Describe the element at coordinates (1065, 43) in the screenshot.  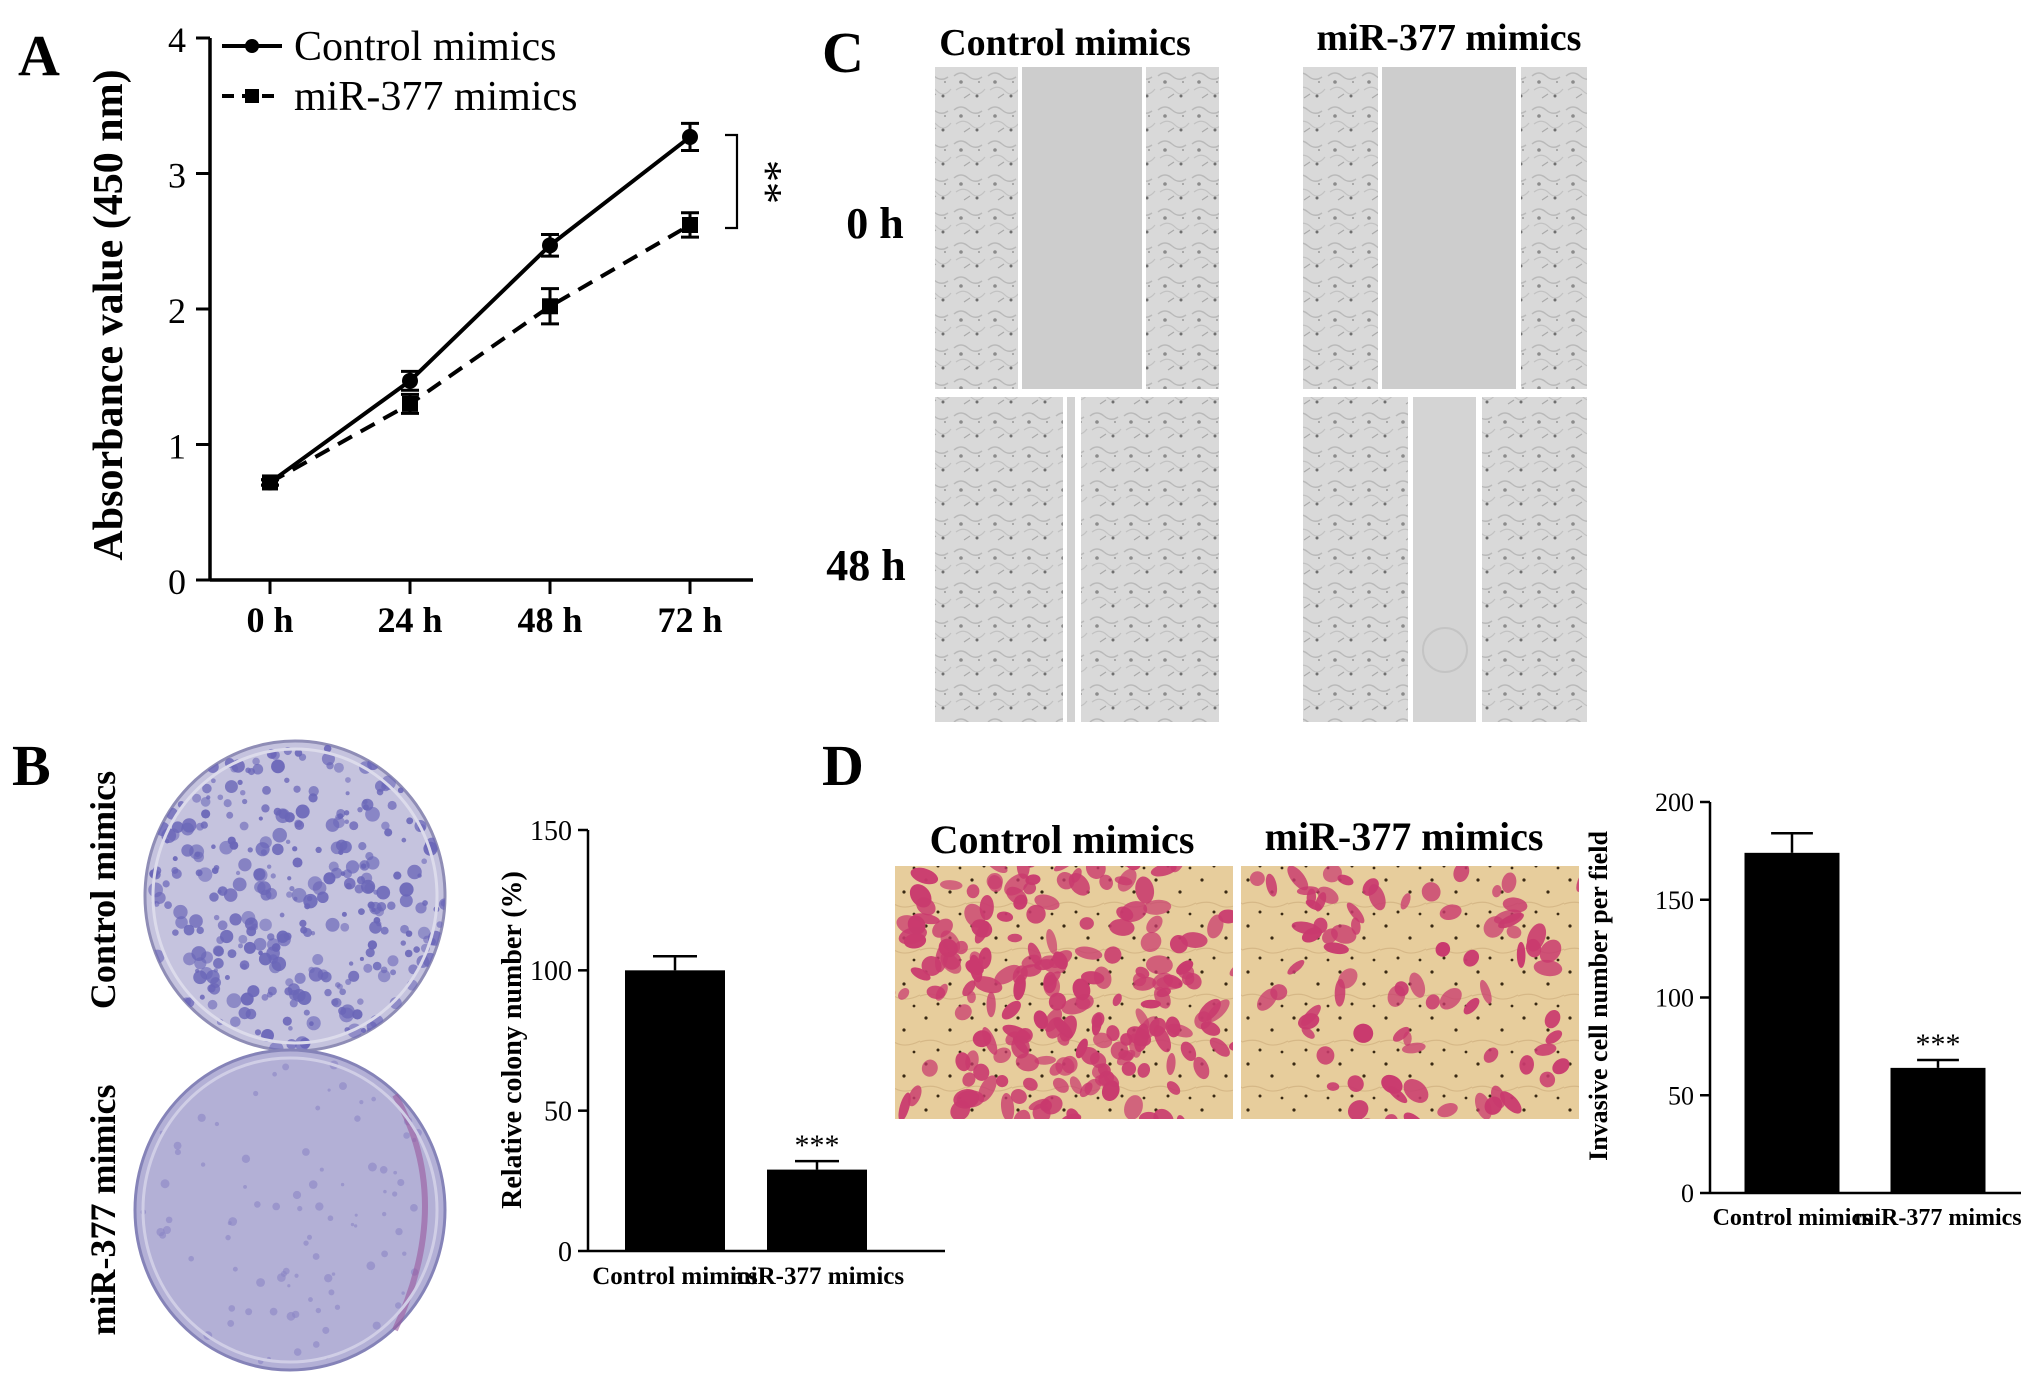
I see `panel-c-col-label-control: Control mimics` at that location.